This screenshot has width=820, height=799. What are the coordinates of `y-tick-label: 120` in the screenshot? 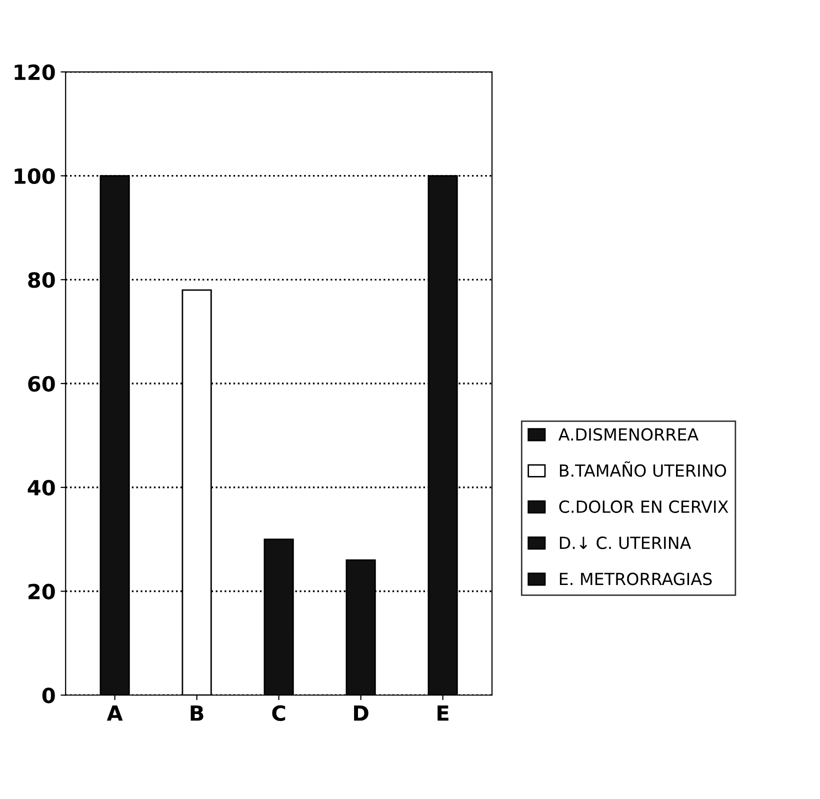 It's located at (34, 72).